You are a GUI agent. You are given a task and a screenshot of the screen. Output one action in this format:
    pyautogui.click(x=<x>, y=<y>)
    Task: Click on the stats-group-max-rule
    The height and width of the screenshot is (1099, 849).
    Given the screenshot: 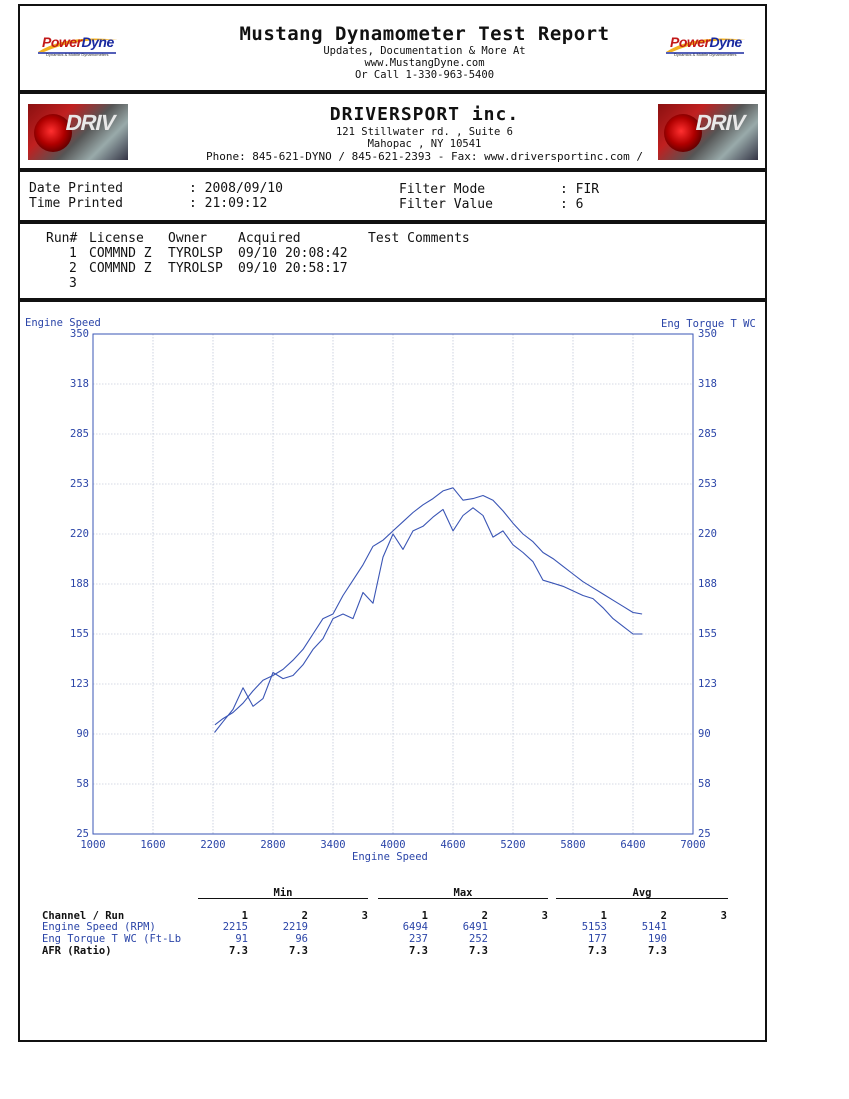 What is the action you would take?
    pyautogui.click(x=463, y=898)
    